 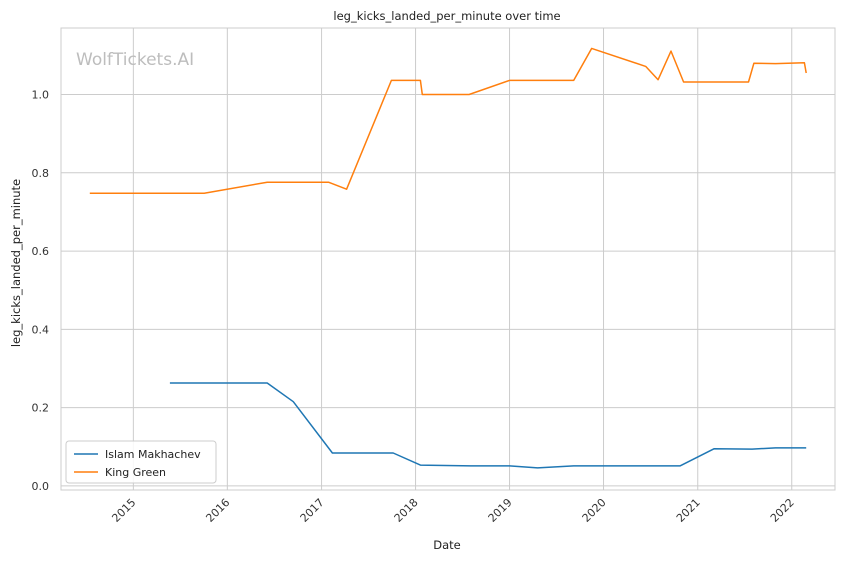 I want to click on x-tick-label: 2020, so click(x=594, y=510).